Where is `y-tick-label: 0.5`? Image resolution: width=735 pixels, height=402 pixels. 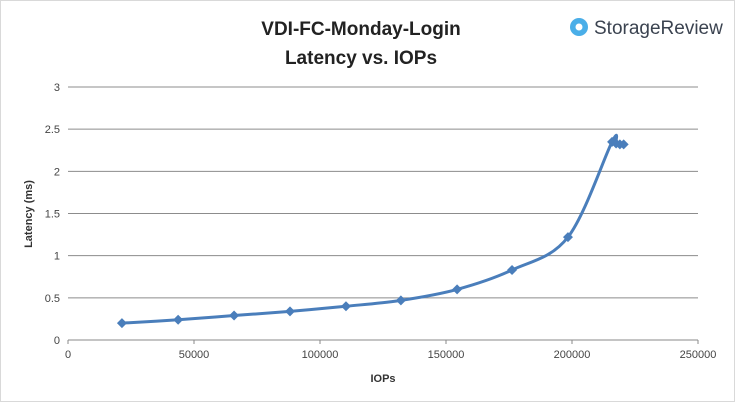 y-tick-label: 0.5 is located at coordinates (52, 299).